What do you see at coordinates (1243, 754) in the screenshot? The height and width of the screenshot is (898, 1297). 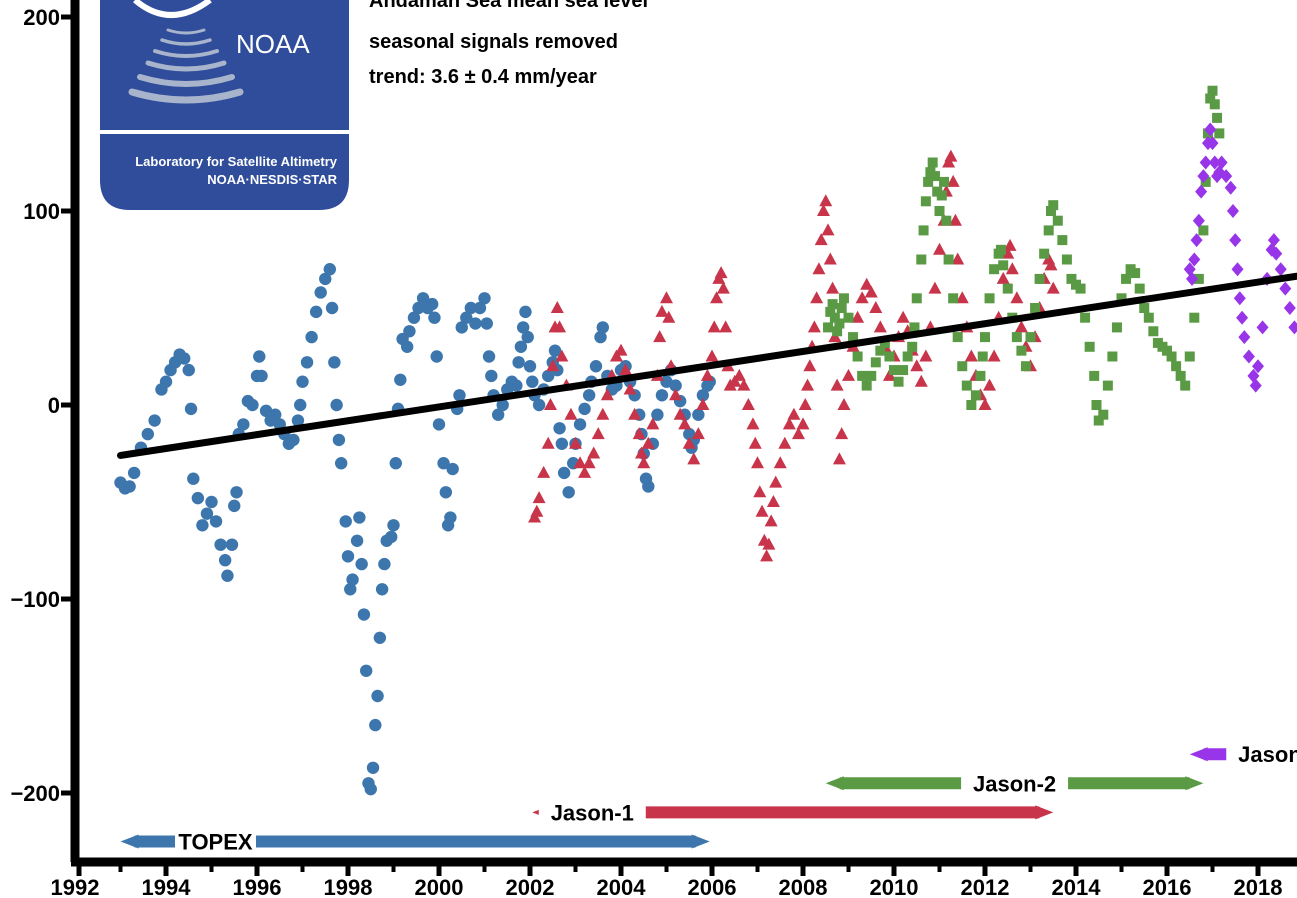 I see `mission-jason-3: Jason-3` at bounding box center [1243, 754].